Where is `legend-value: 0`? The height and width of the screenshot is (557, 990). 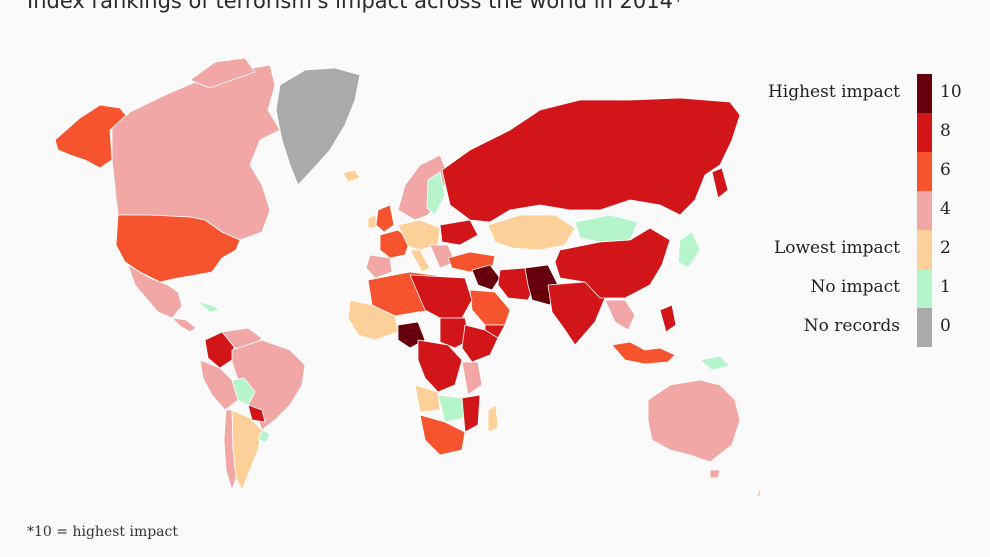 legend-value: 0 is located at coordinates (945, 326).